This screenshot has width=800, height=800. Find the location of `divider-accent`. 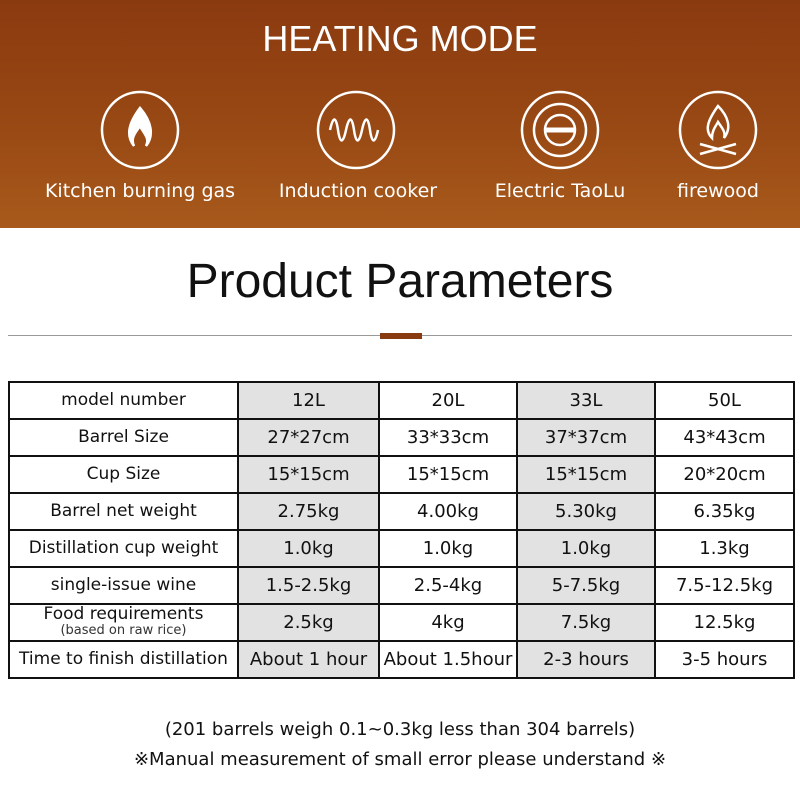

divider-accent is located at coordinates (401, 336).